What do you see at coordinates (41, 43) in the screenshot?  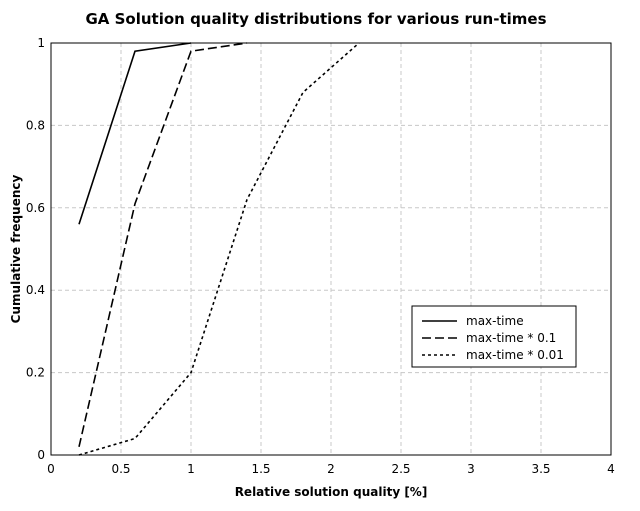 I see `y-tick-label: 1` at bounding box center [41, 43].